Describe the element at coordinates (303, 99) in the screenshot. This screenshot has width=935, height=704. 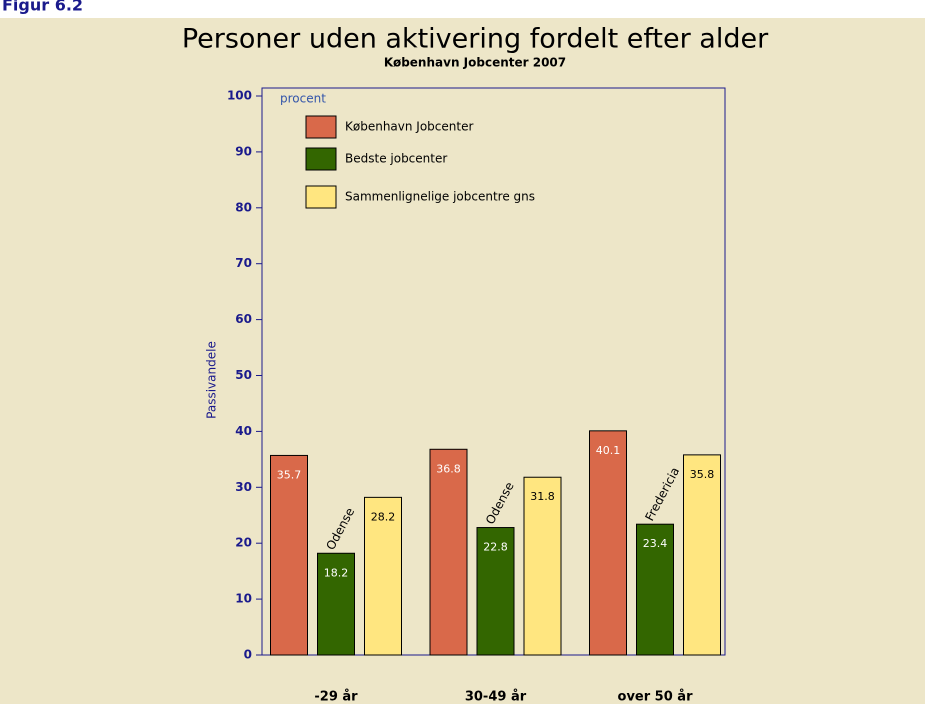
I see `y-unit: procent` at that location.